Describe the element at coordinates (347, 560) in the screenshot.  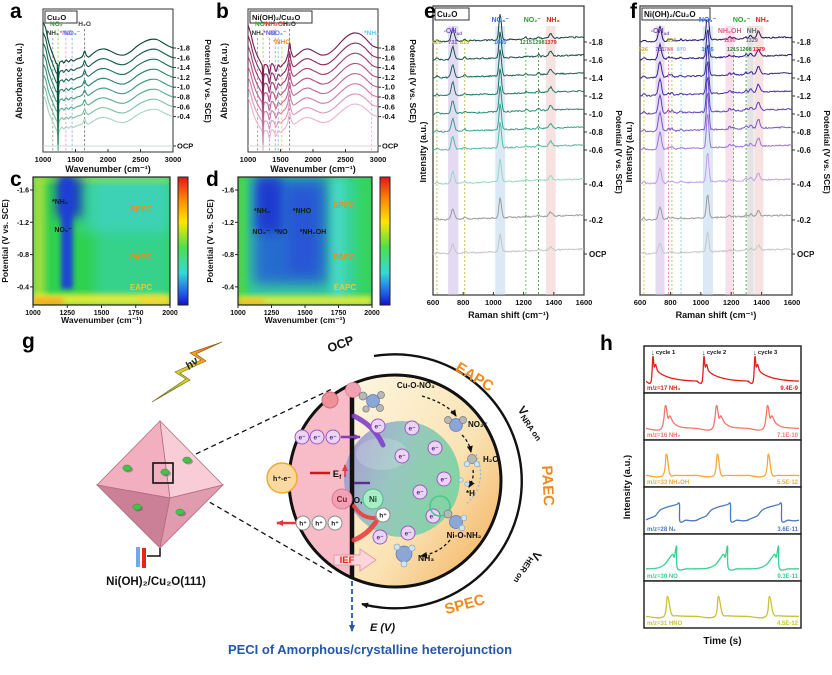
I see `ief-label: IEF` at that location.